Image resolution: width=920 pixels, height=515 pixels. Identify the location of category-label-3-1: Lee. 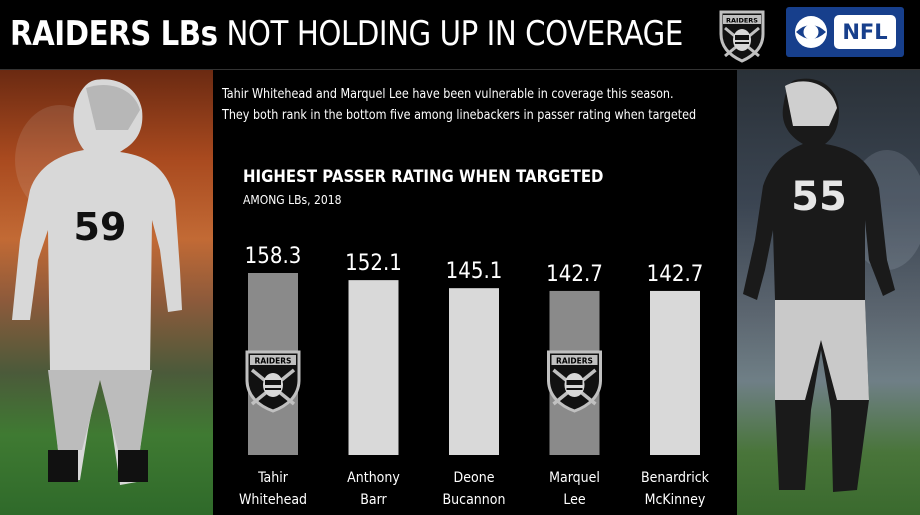
(574, 500).